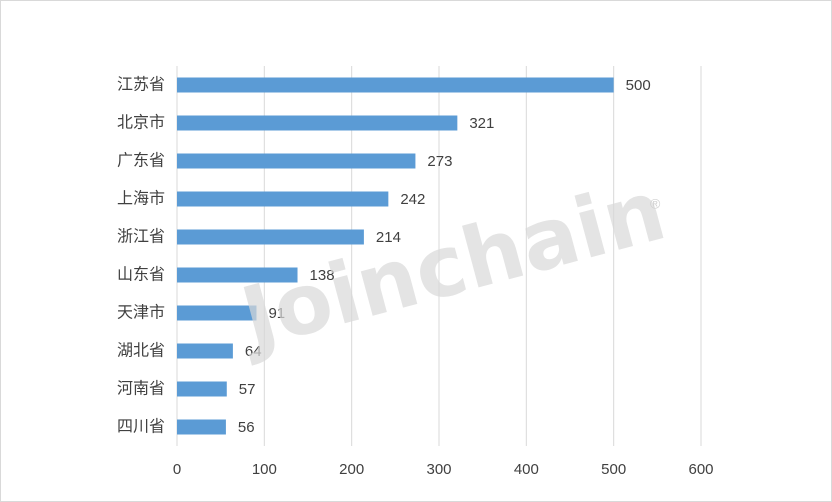 The height and width of the screenshot is (502, 832). I want to click on value-label: 273, so click(439, 161).